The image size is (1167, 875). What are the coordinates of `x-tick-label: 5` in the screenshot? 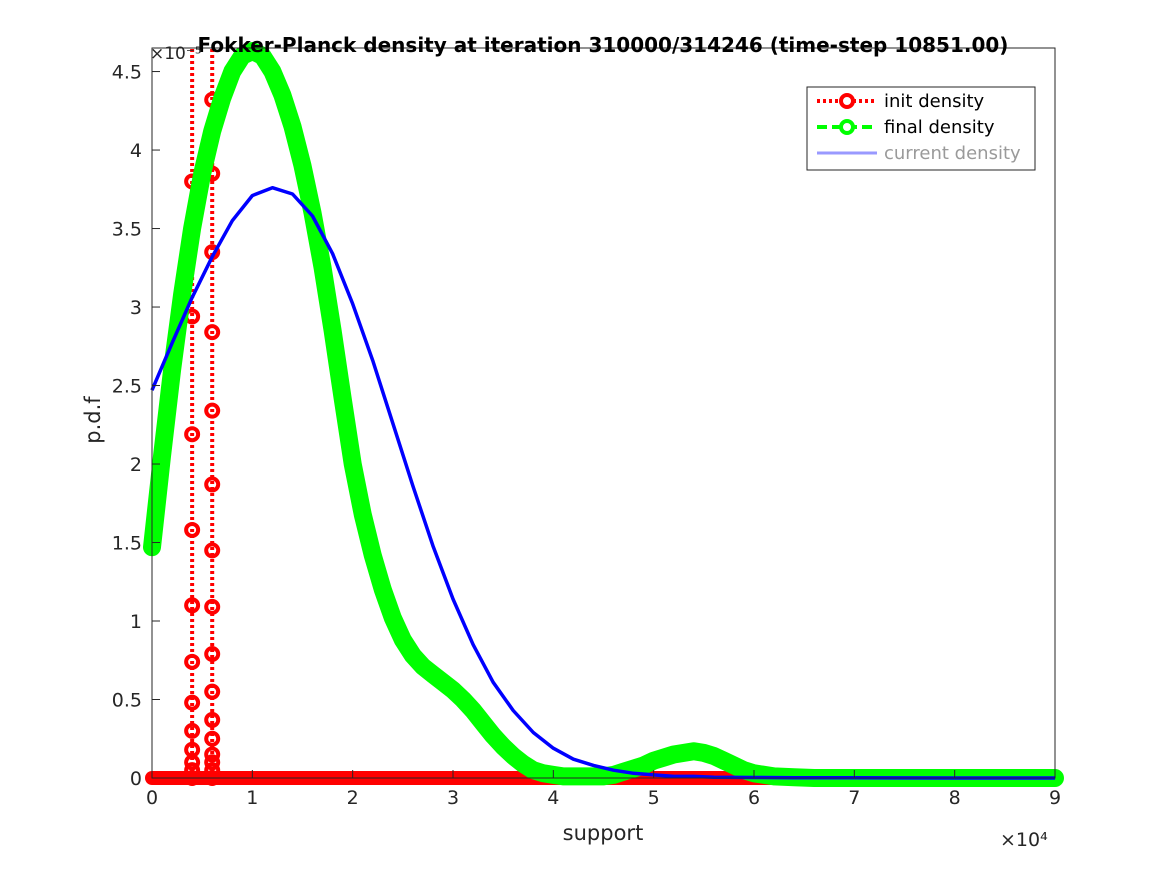 It's located at (654, 798).